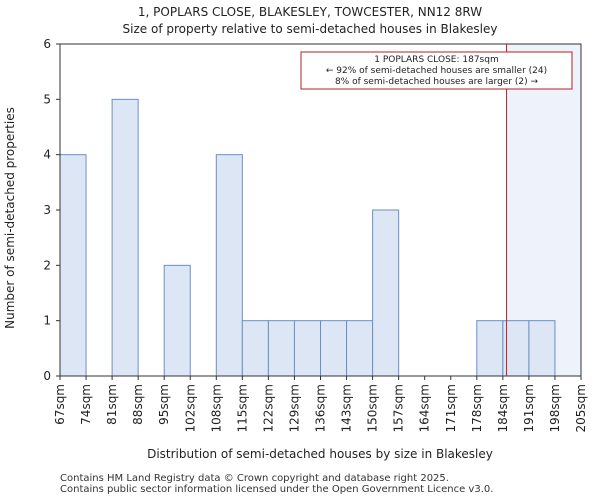 The image size is (600, 500). Describe the element at coordinates (503, 408) in the screenshot. I see `x-tick-label: 184sqm` at that location.